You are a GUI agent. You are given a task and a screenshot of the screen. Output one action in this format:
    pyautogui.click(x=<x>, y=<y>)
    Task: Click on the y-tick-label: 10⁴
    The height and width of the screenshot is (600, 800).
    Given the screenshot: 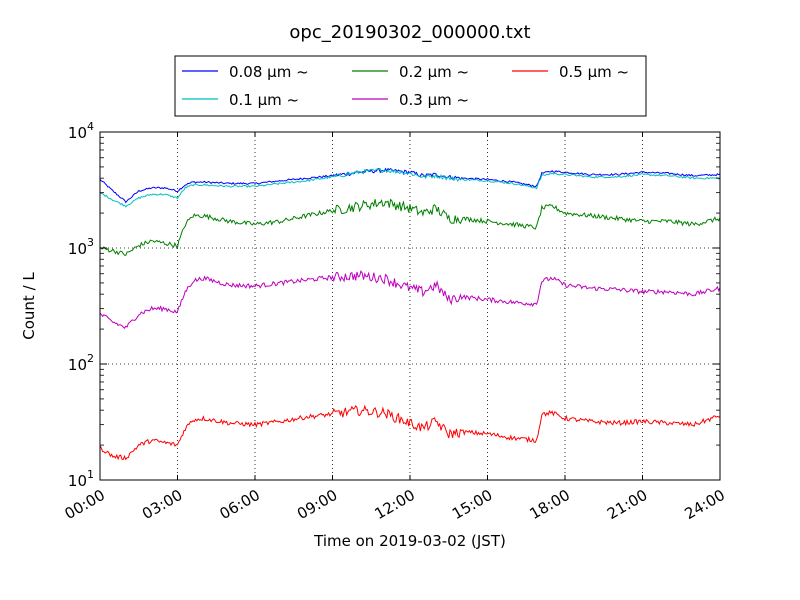 What is the action you would take?
    pyautogui.click(x=81, y=131)
    